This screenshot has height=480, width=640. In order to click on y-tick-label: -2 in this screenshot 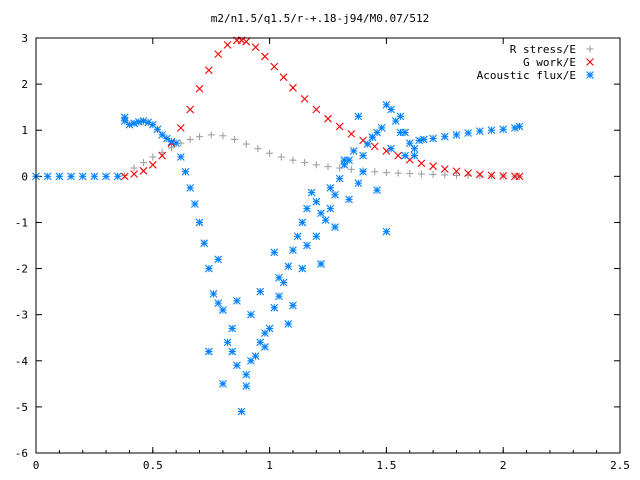, I will do `click(21, 269)`.